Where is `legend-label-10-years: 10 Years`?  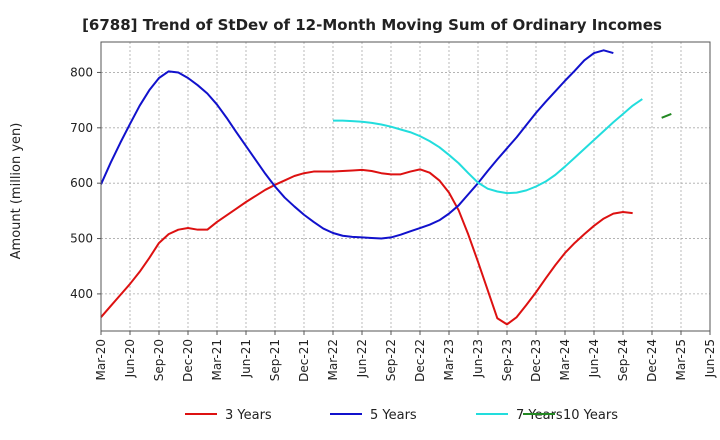 legend-label-10-years: 10 Years is located at coordinates (590, 415).